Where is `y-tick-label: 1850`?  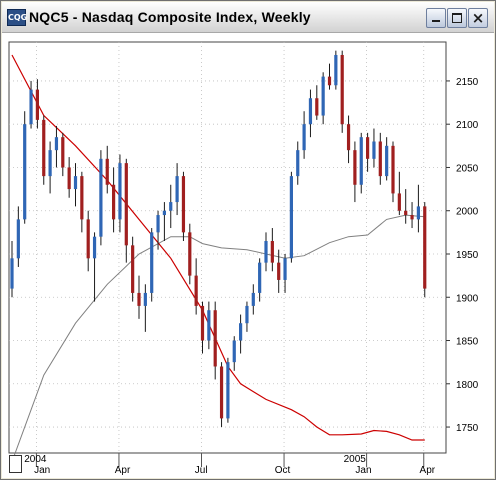 y-tick-label: 1850 is located at coordinates (467, 342).